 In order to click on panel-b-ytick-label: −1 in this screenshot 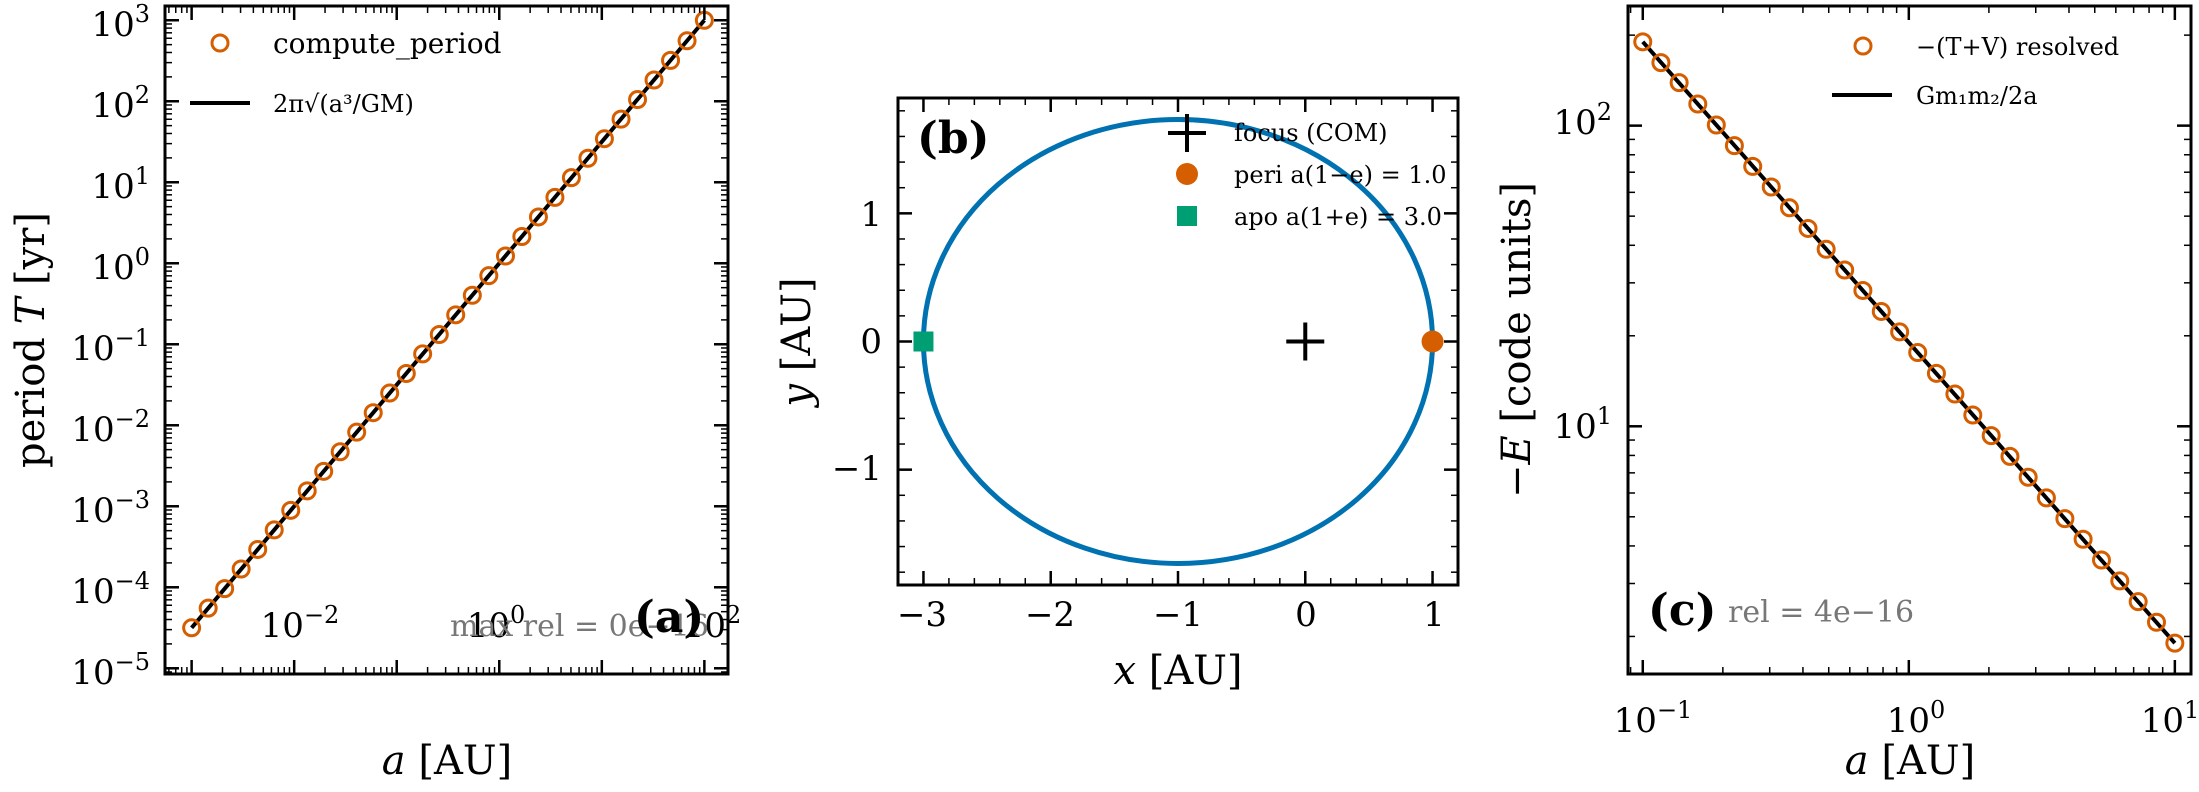, I will do `click(857, 469)`.